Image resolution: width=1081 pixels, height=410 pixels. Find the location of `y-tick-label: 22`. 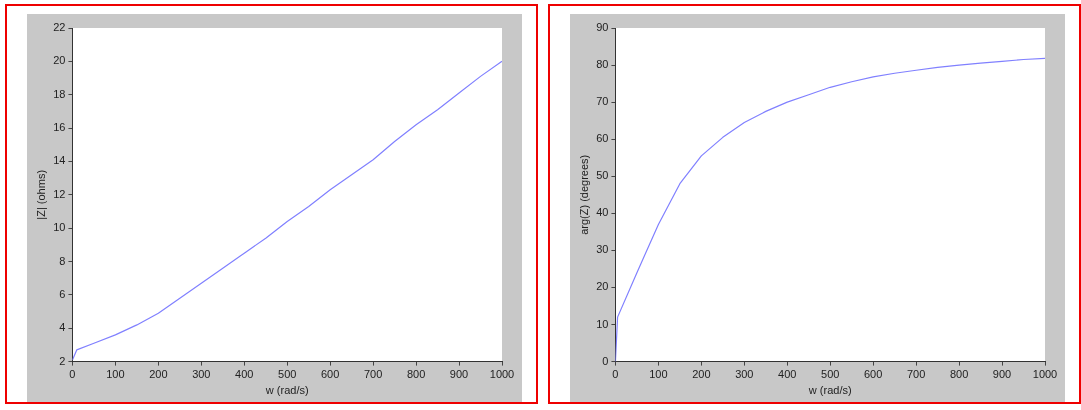

y-tick-label: 22 is located at coordinates (59, 27).